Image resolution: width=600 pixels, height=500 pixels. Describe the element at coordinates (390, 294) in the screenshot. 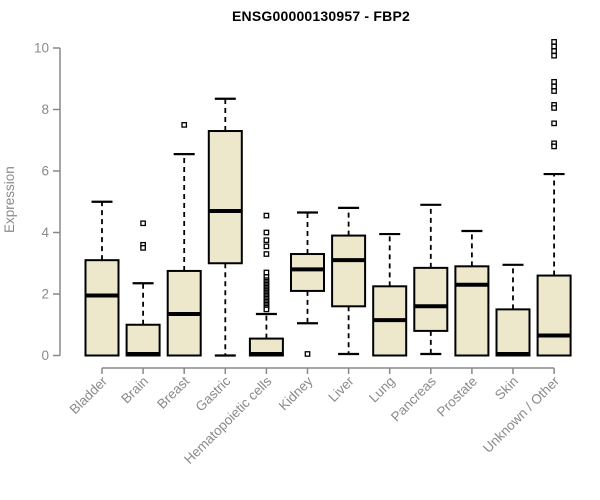

I see `boxplot-lung` at that location.